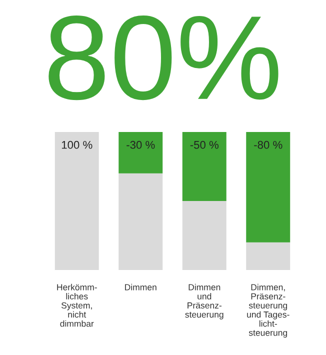 This screenshot has height=355, width=326. I want to click on x-tick-label: Dimmen, Präsenz- steuerung und Tages- licht- steuerung, so click(268, 311).